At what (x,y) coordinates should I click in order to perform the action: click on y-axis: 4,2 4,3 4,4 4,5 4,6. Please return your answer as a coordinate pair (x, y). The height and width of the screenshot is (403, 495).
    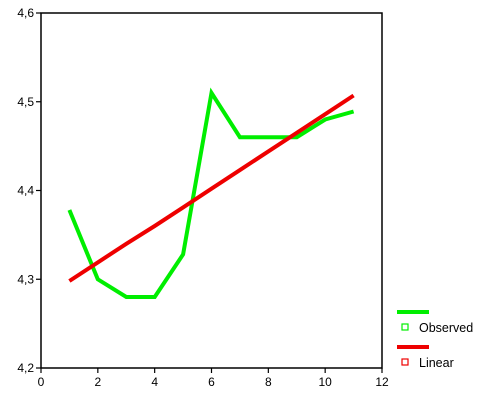
    Looking at the image, I should click on (29, 190).